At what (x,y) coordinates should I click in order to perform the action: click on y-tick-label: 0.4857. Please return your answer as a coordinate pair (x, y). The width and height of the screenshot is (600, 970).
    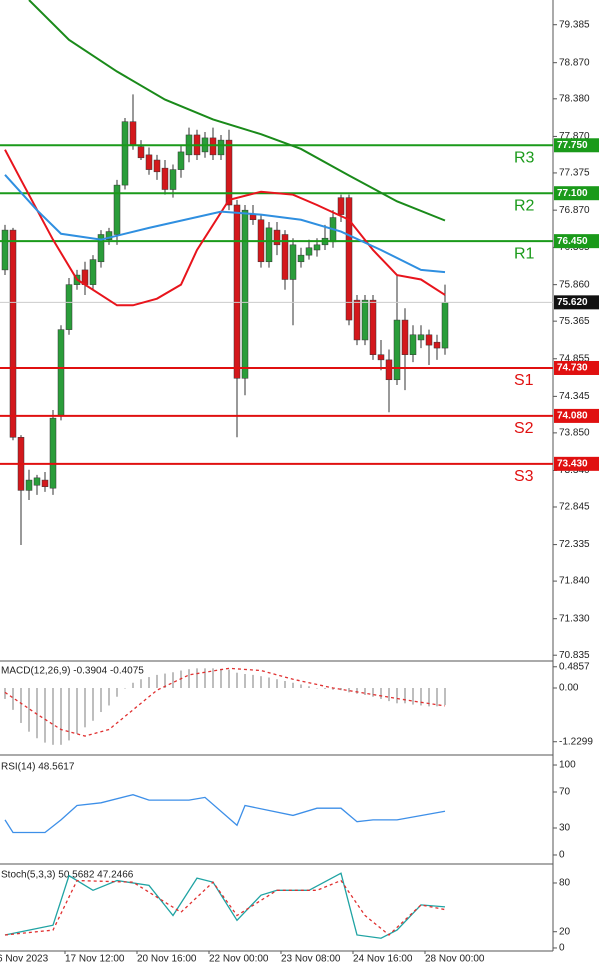
    Looking at the image, I should click on (574, 666).